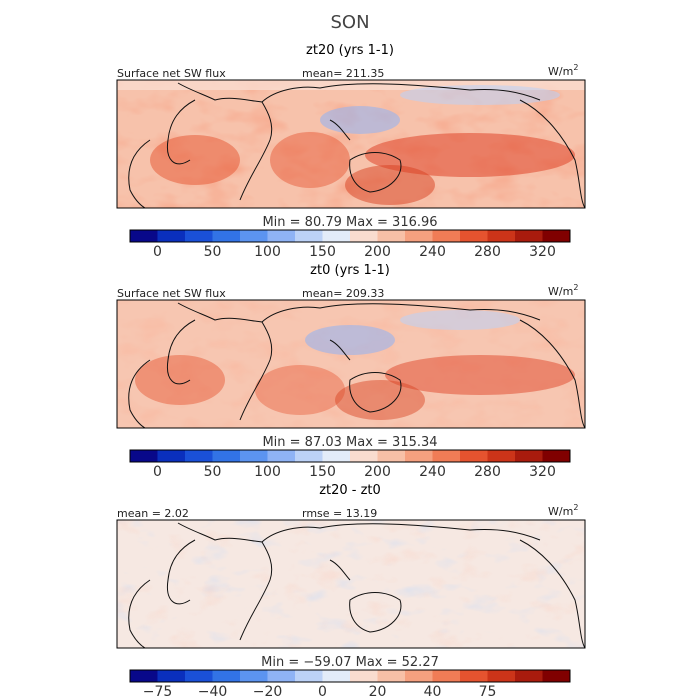 The width and height of the screenshot is (700, 700). Describe the element at coordinates (487, 472) in the screenshot. I see `colorbar-2-tick-label: 280` at that location.